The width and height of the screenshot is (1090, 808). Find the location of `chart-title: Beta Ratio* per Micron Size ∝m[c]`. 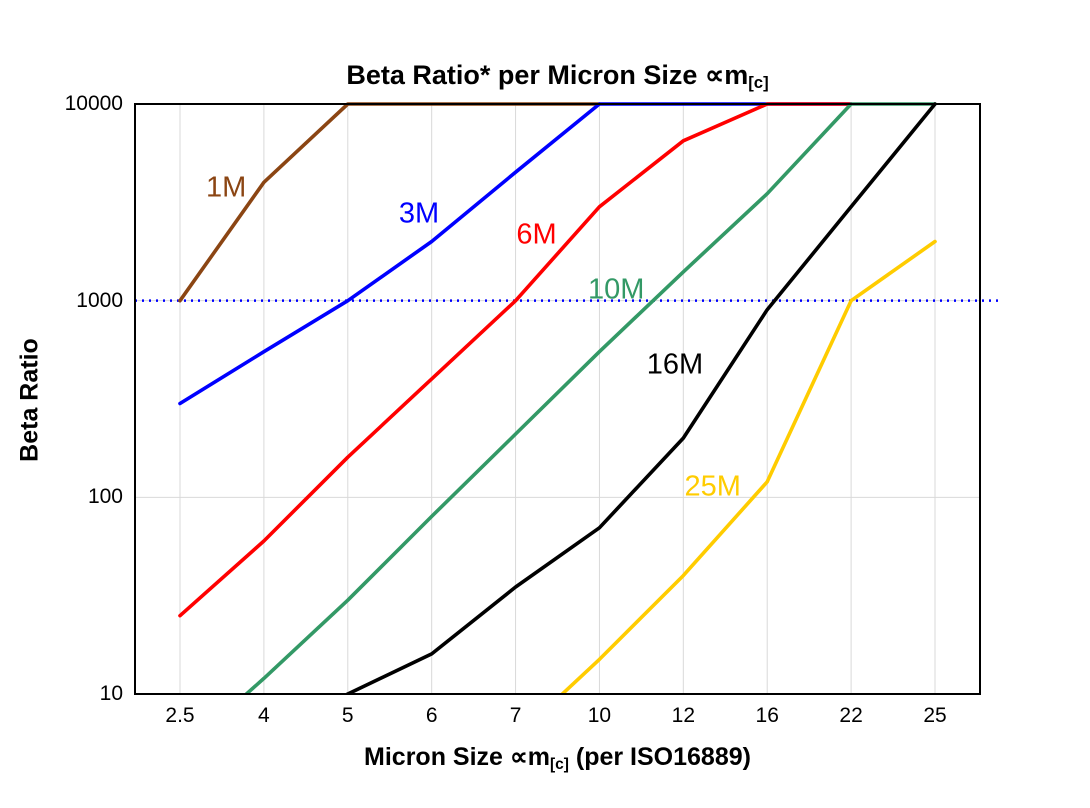

chart-title: Beta Ratio* per Micron Size ∝m[c] is located at coordinates (557, 76).